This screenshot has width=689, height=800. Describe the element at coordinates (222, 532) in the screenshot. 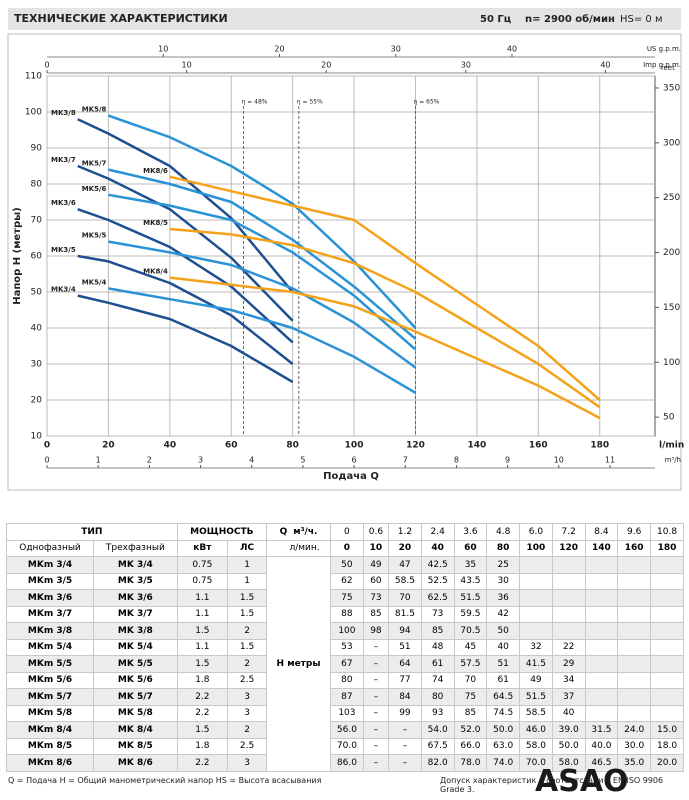

I see `header-cell: МОЩНОСТЬ` at that location.